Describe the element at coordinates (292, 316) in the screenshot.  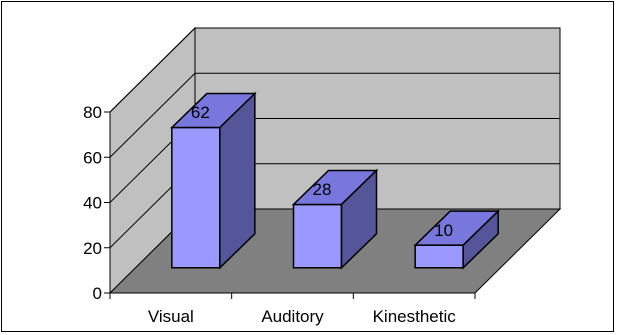
I see `x-tick-label: Auditory` at that location.